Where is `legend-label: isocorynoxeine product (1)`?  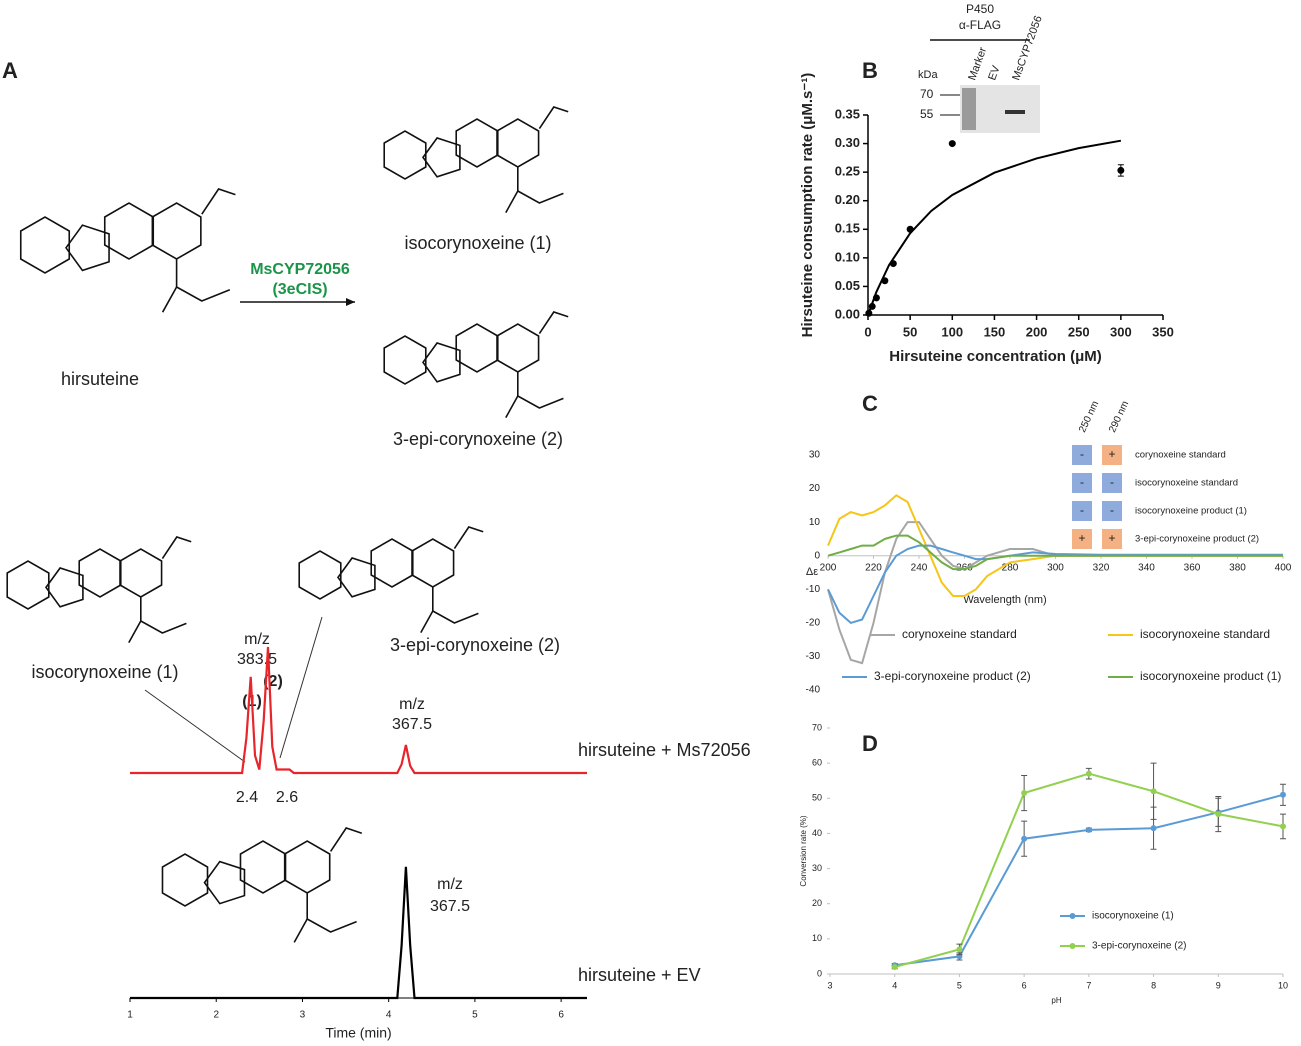
legend-label: isocorynoxeine product (1) is located at coordinates (1210, 676).